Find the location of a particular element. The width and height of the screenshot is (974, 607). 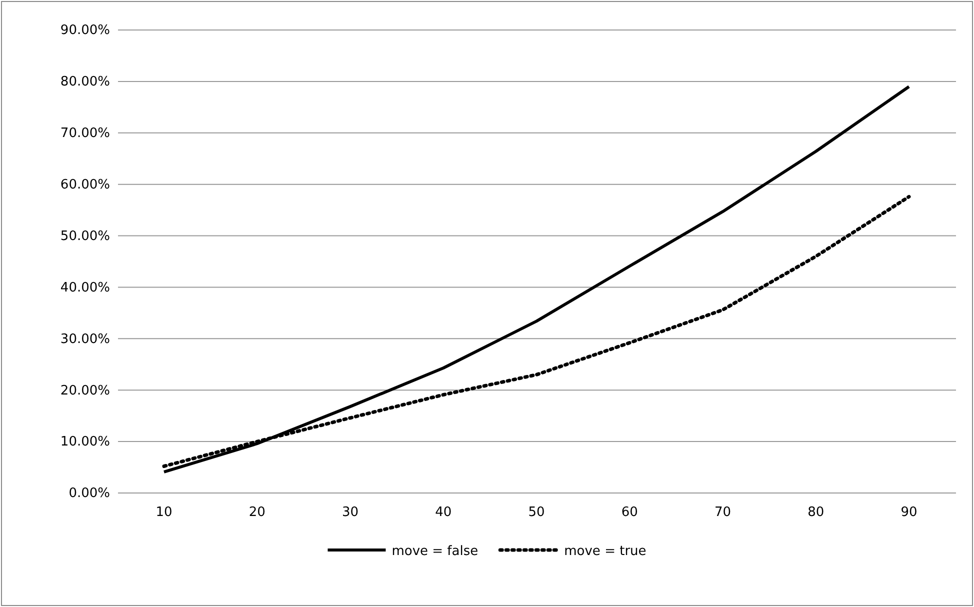

x-tick-label: 80 is located at coordinates (816, 512).